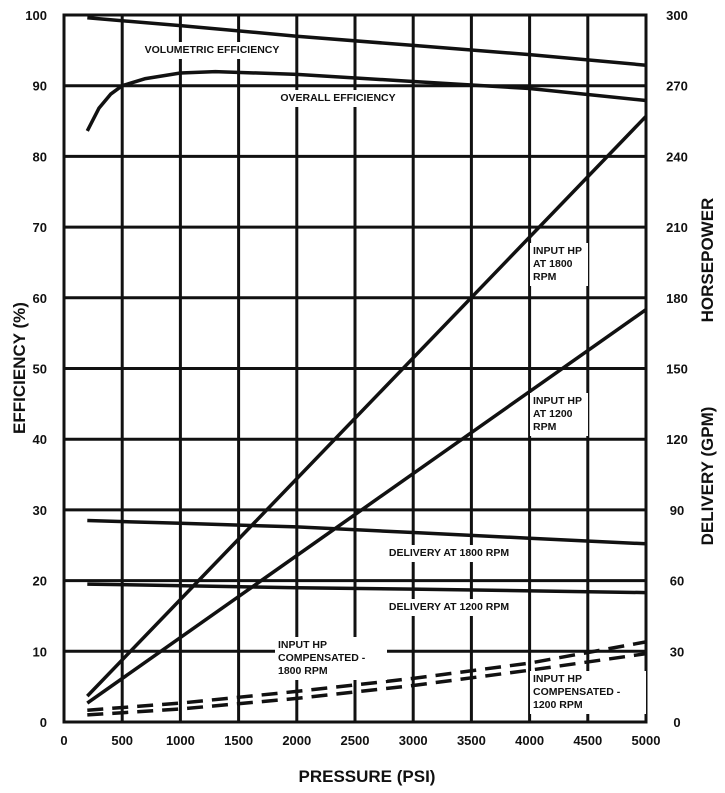 This screenshot has width=725, height=793. I want to click on y-right-tick-label: 30, so click(677, 651).